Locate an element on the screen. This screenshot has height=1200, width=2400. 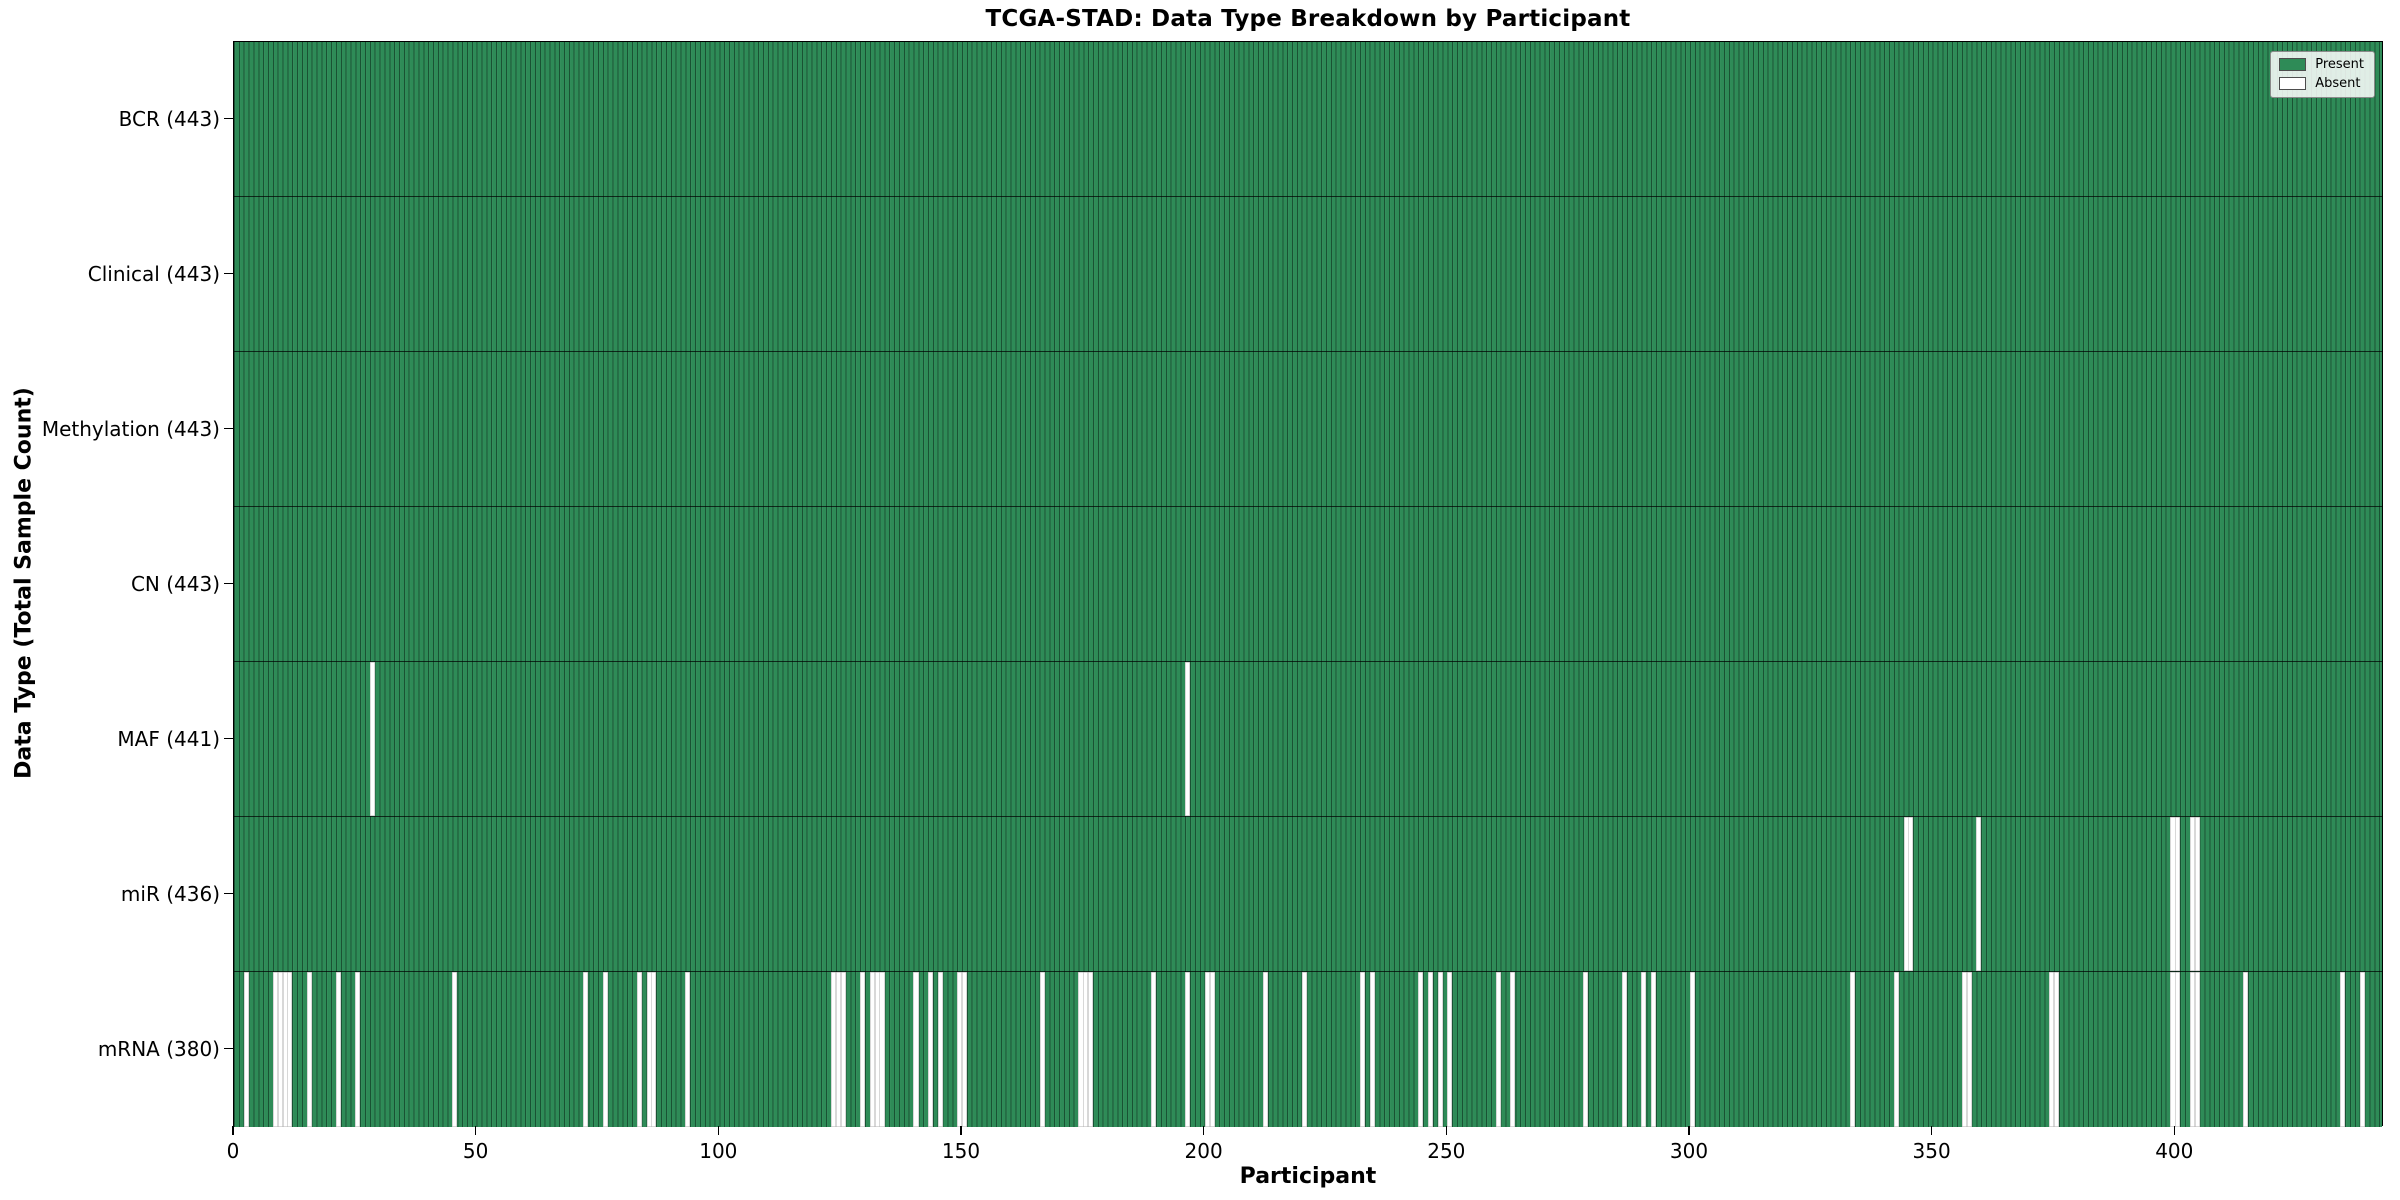
legend-item-present: Present is located at coordinates (2321, 64).